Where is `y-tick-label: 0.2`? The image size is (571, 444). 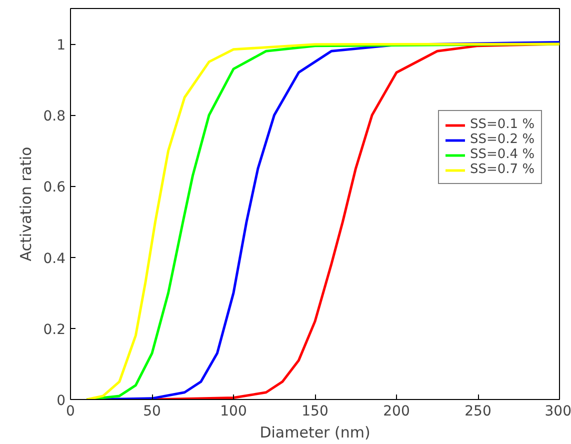 y-tick-label: 0.2 is located at coordinates (54, 330).